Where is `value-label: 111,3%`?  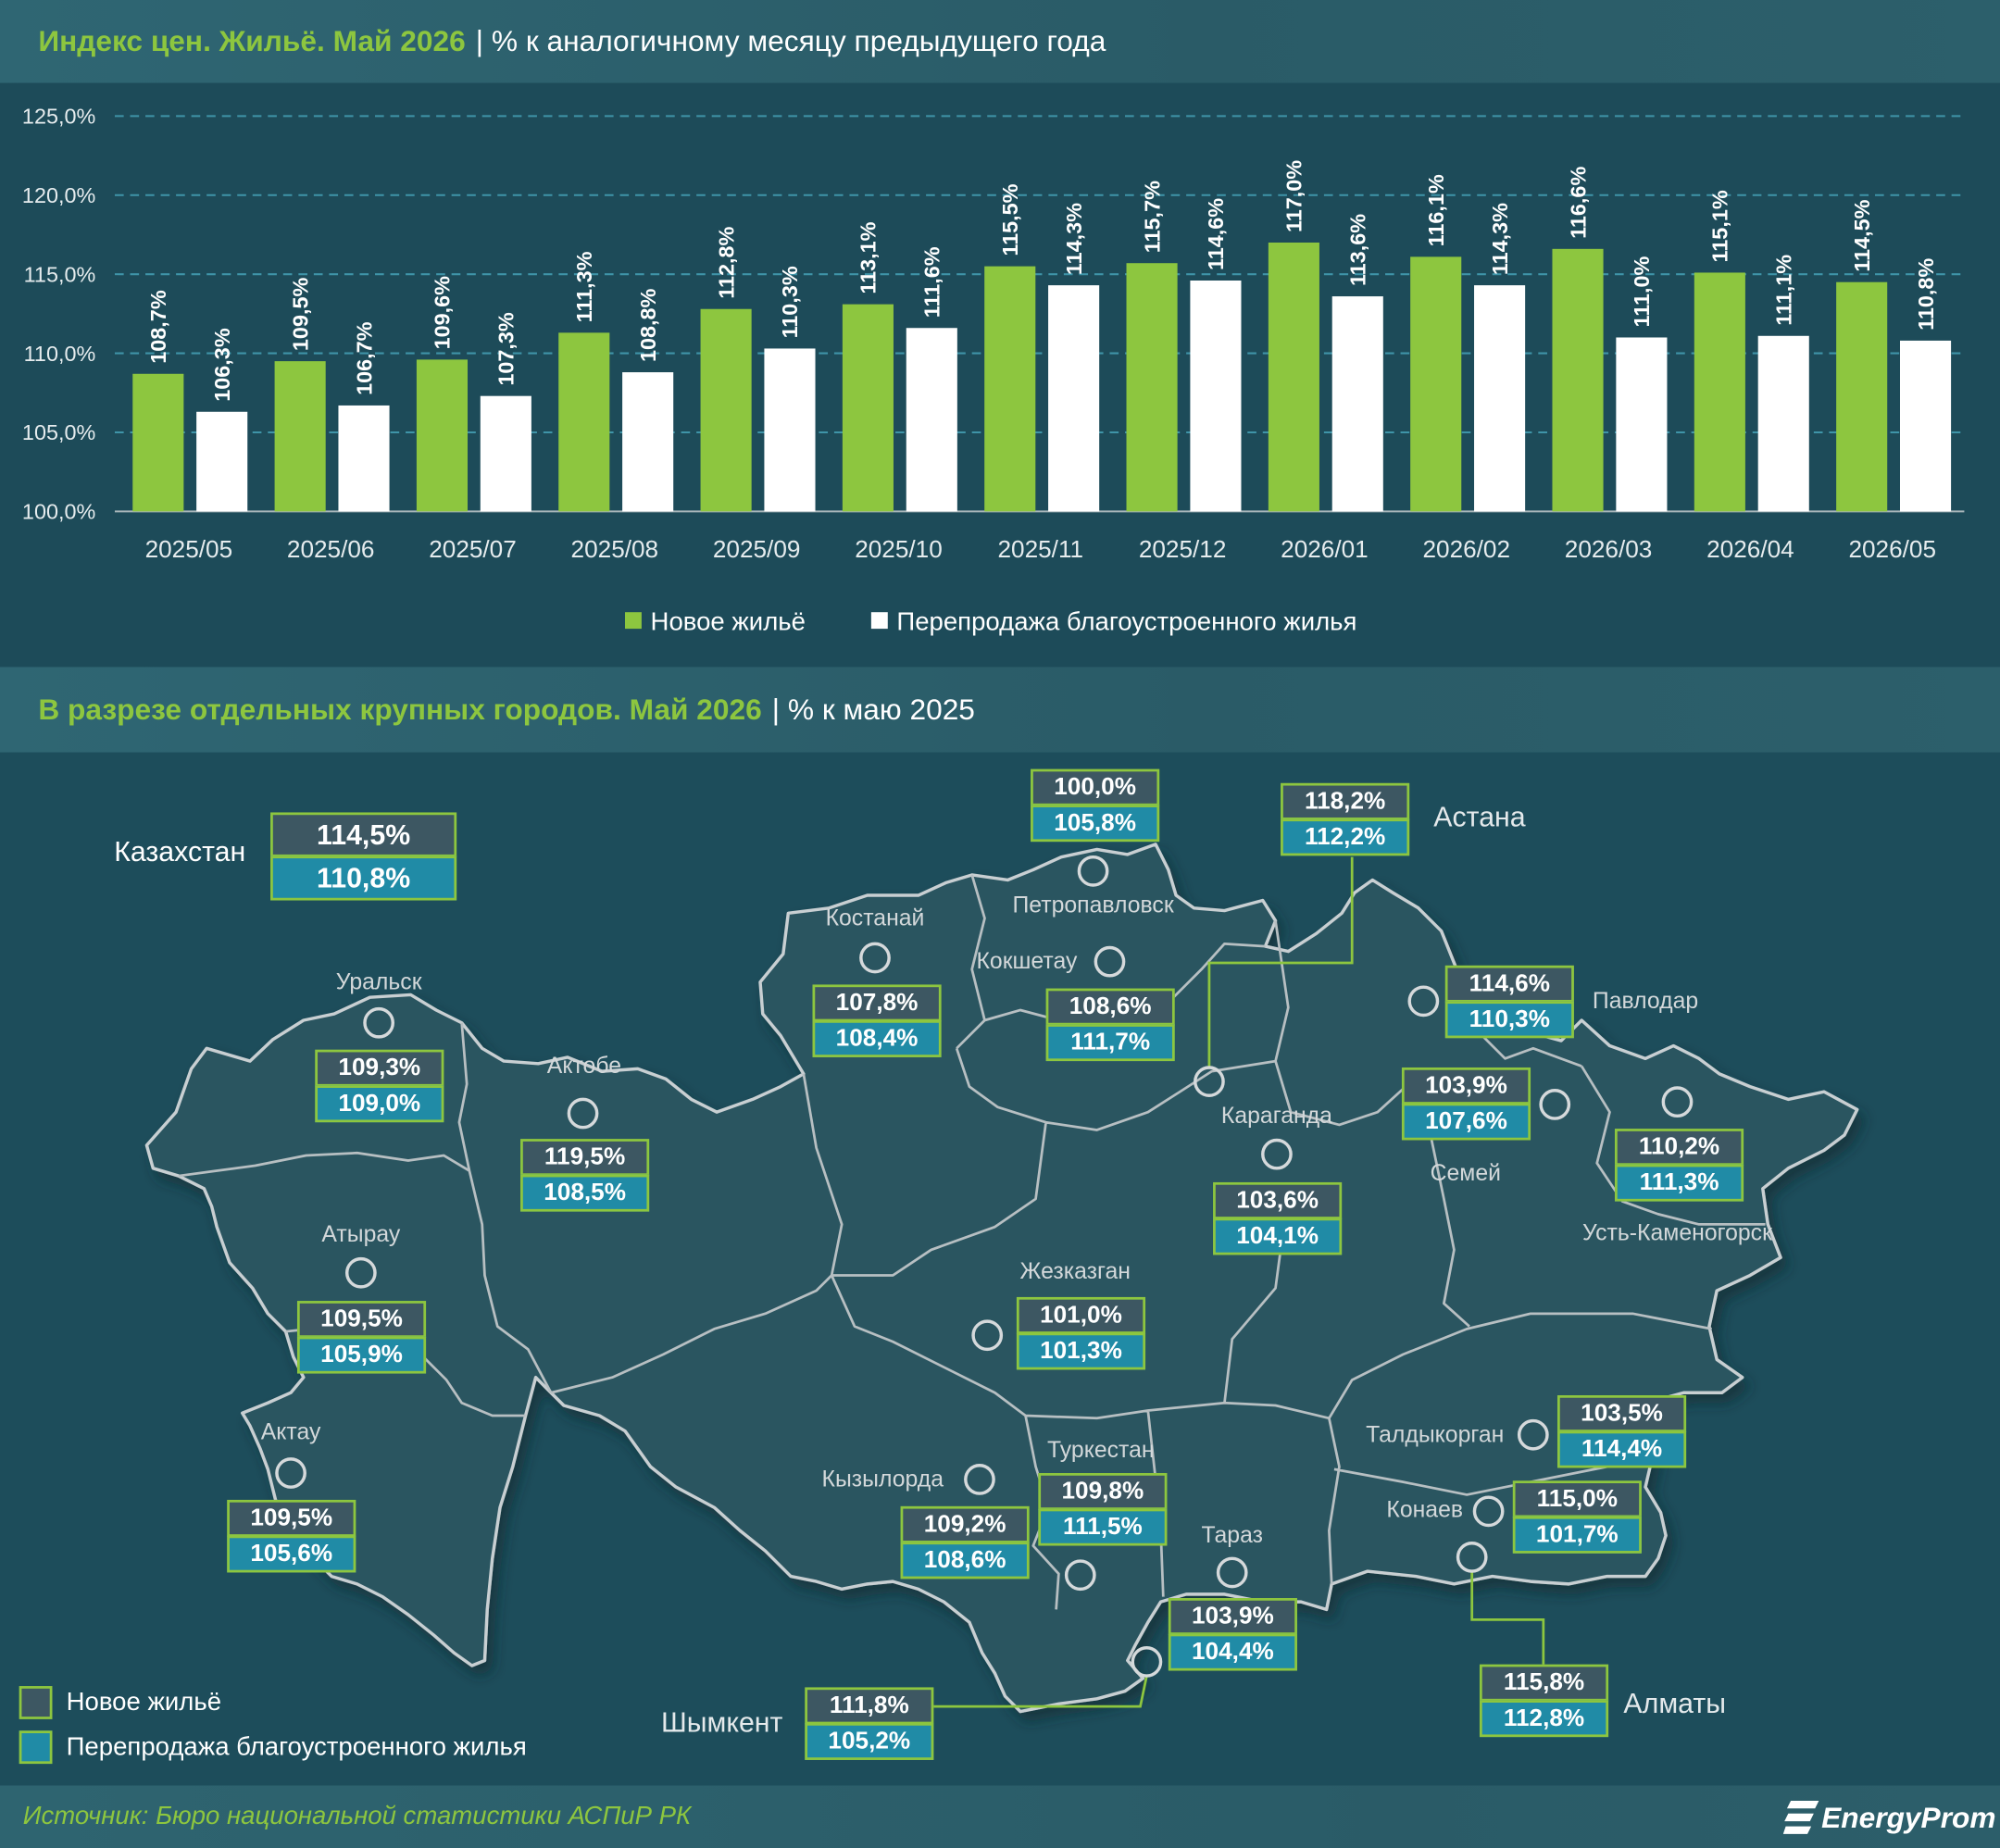
value-label: 111,3% is located at coordinates (584, 286).